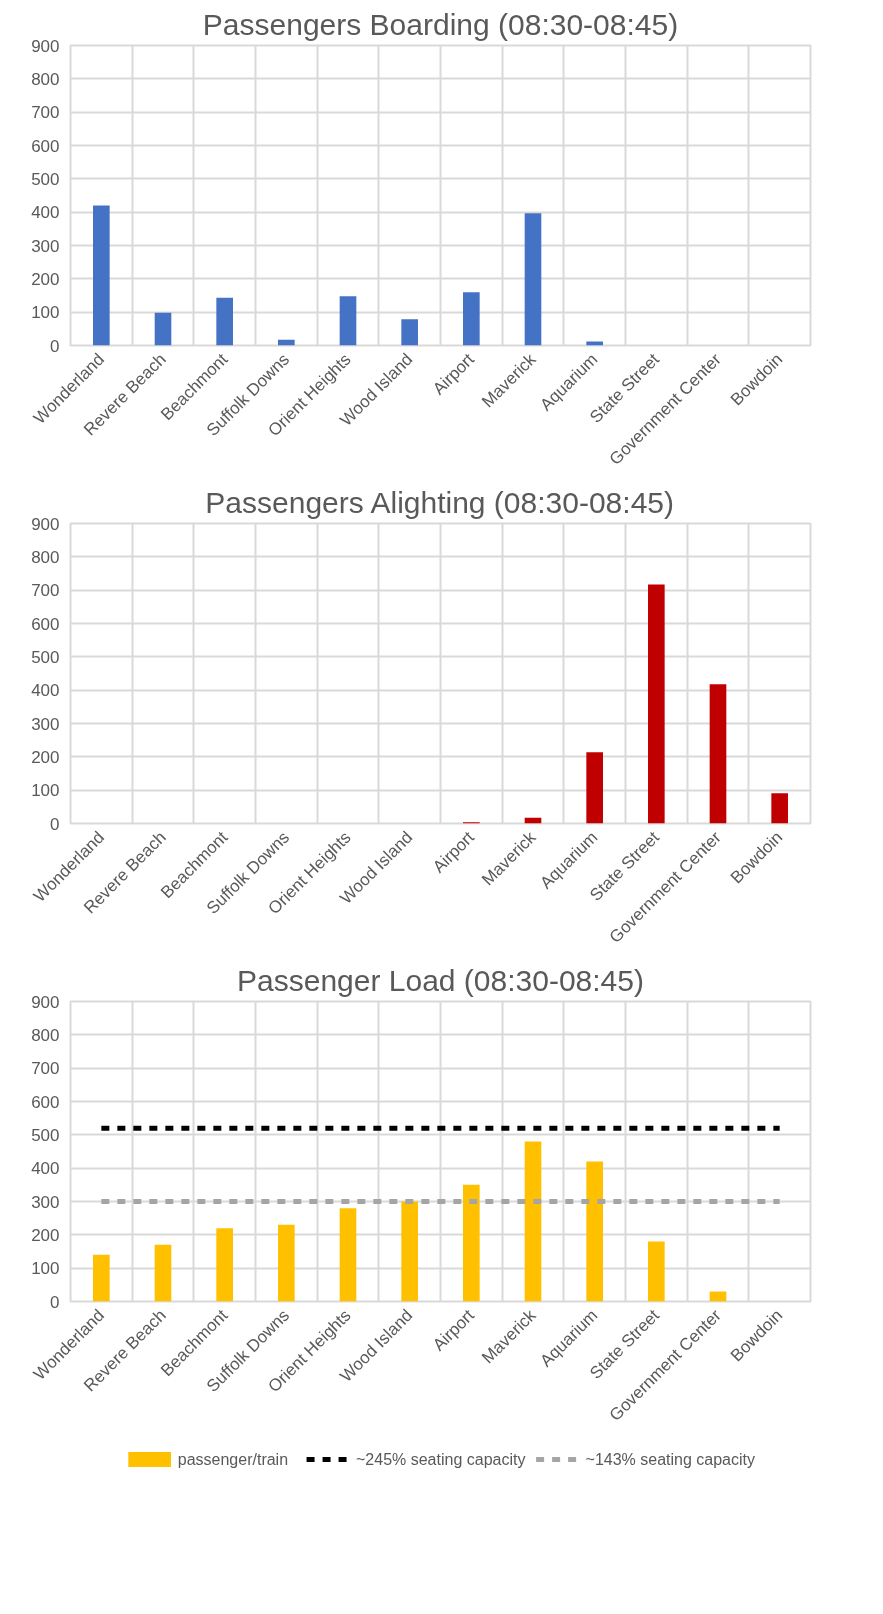 The height and width of the screenshot is (1614, 883). I want to click on legend-label: ~245% seating capacity, so click(441, 1459).